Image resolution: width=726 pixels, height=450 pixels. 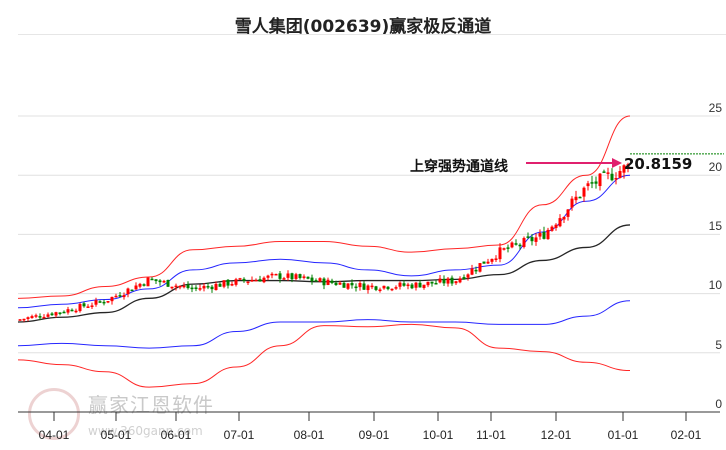 I want to click on chart-title: 雪人集团(002639)赢家极反通道, so click(x=363, y=27).